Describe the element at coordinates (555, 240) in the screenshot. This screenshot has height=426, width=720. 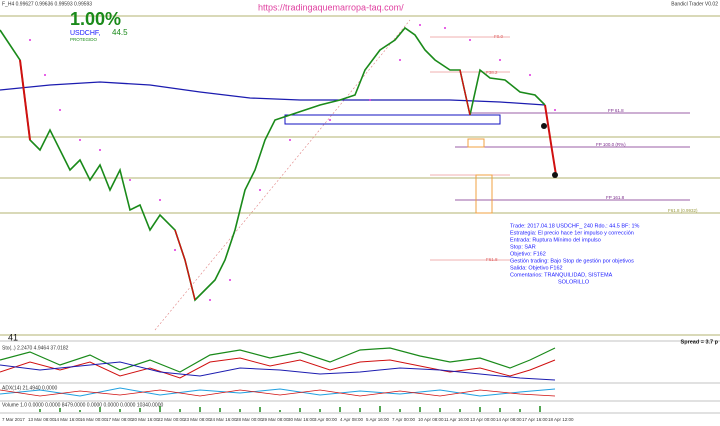
I see `note-line: Entrada: Ruptura Mínimo del impulso` at that location.